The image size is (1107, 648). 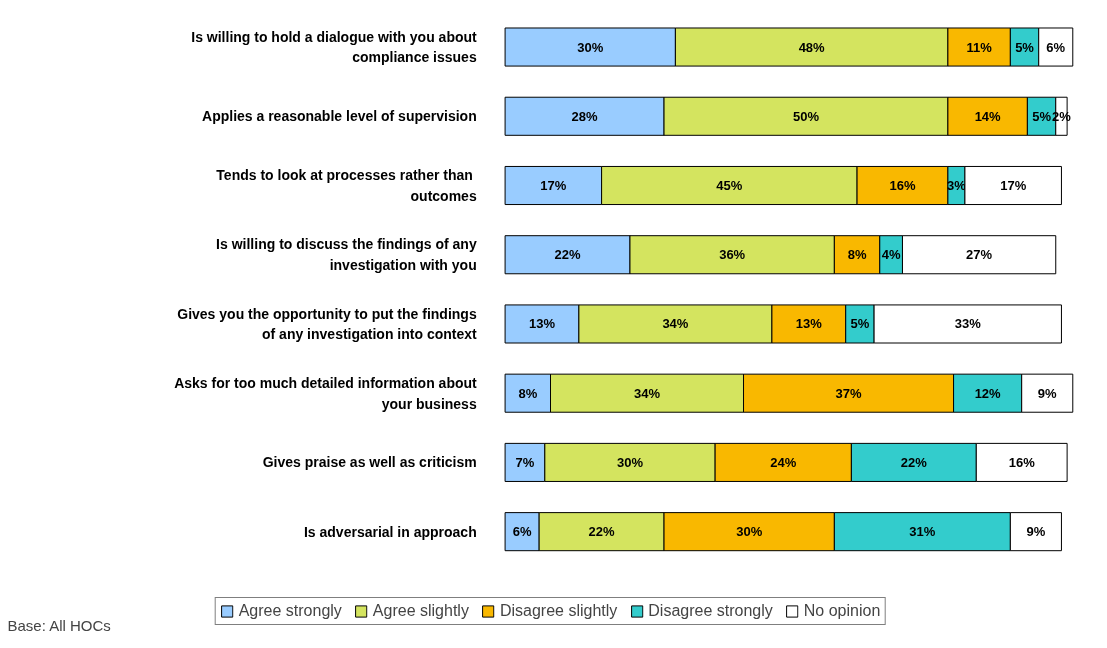 What do you see at coordinates (812, 47) in the screenshot?
I see `data-label: 48%` at bounding box center [812, 47].